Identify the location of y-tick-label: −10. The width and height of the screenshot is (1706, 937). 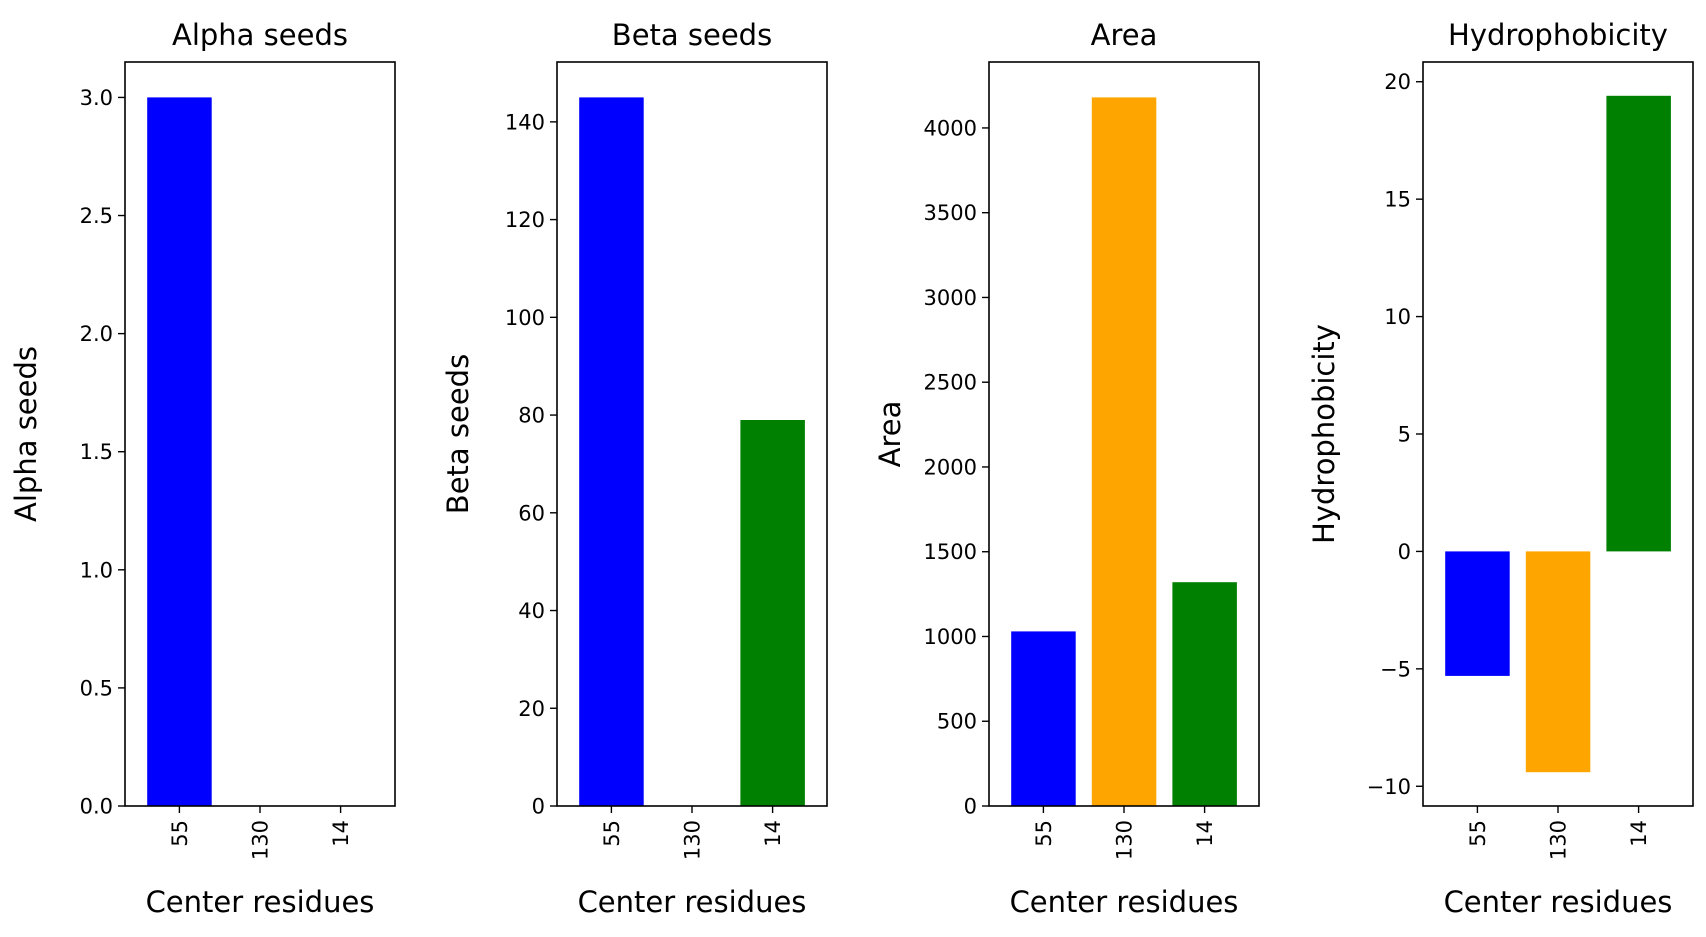
(1389, 787).